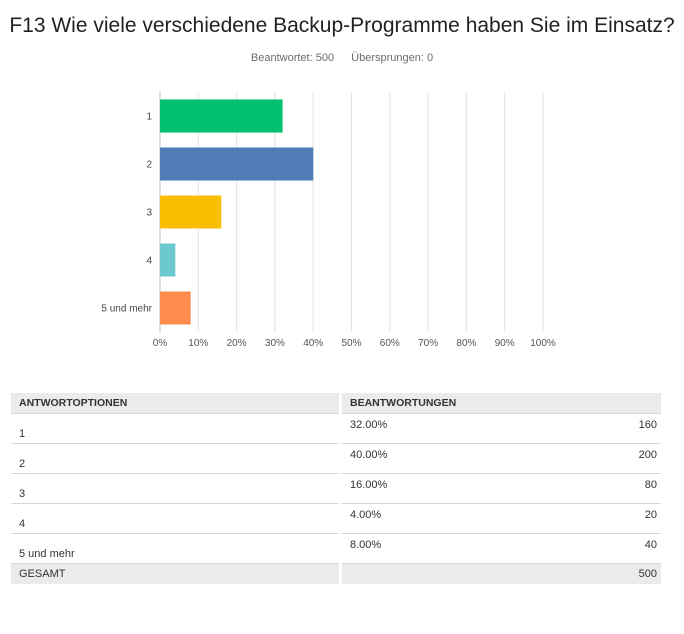  What do you see at coordinates (603, 458) in the screenshot?
I see `option-count: 200` at bounding box center [603, 458].